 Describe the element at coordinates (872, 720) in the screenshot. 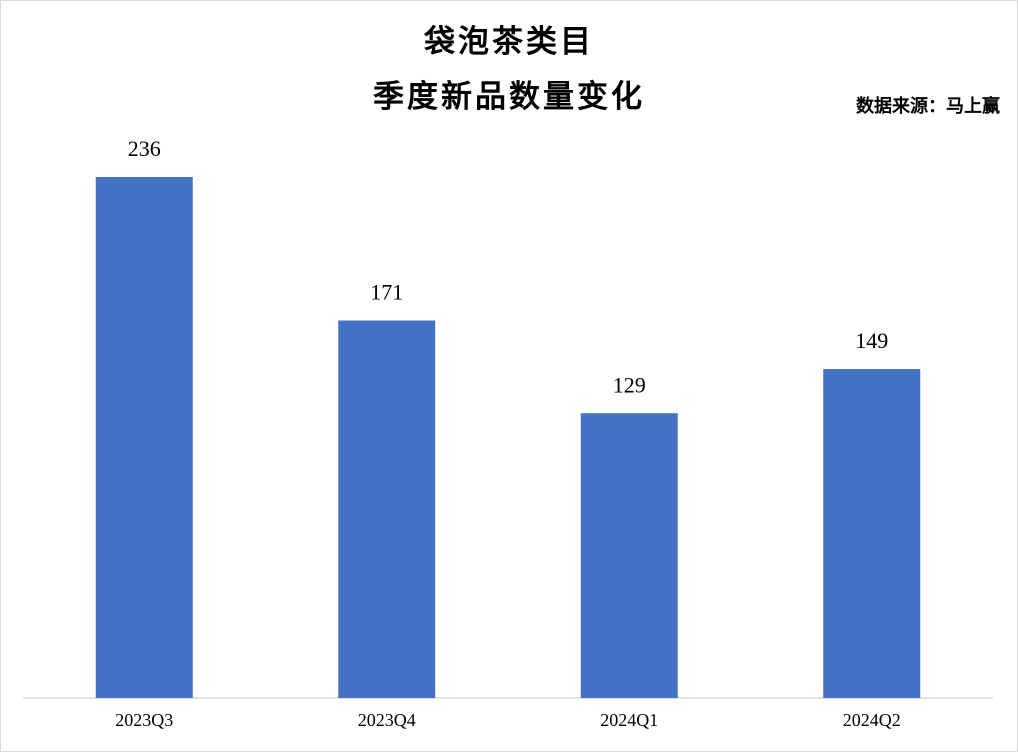

I see `x-tick-label: 2024Q2` at that location.